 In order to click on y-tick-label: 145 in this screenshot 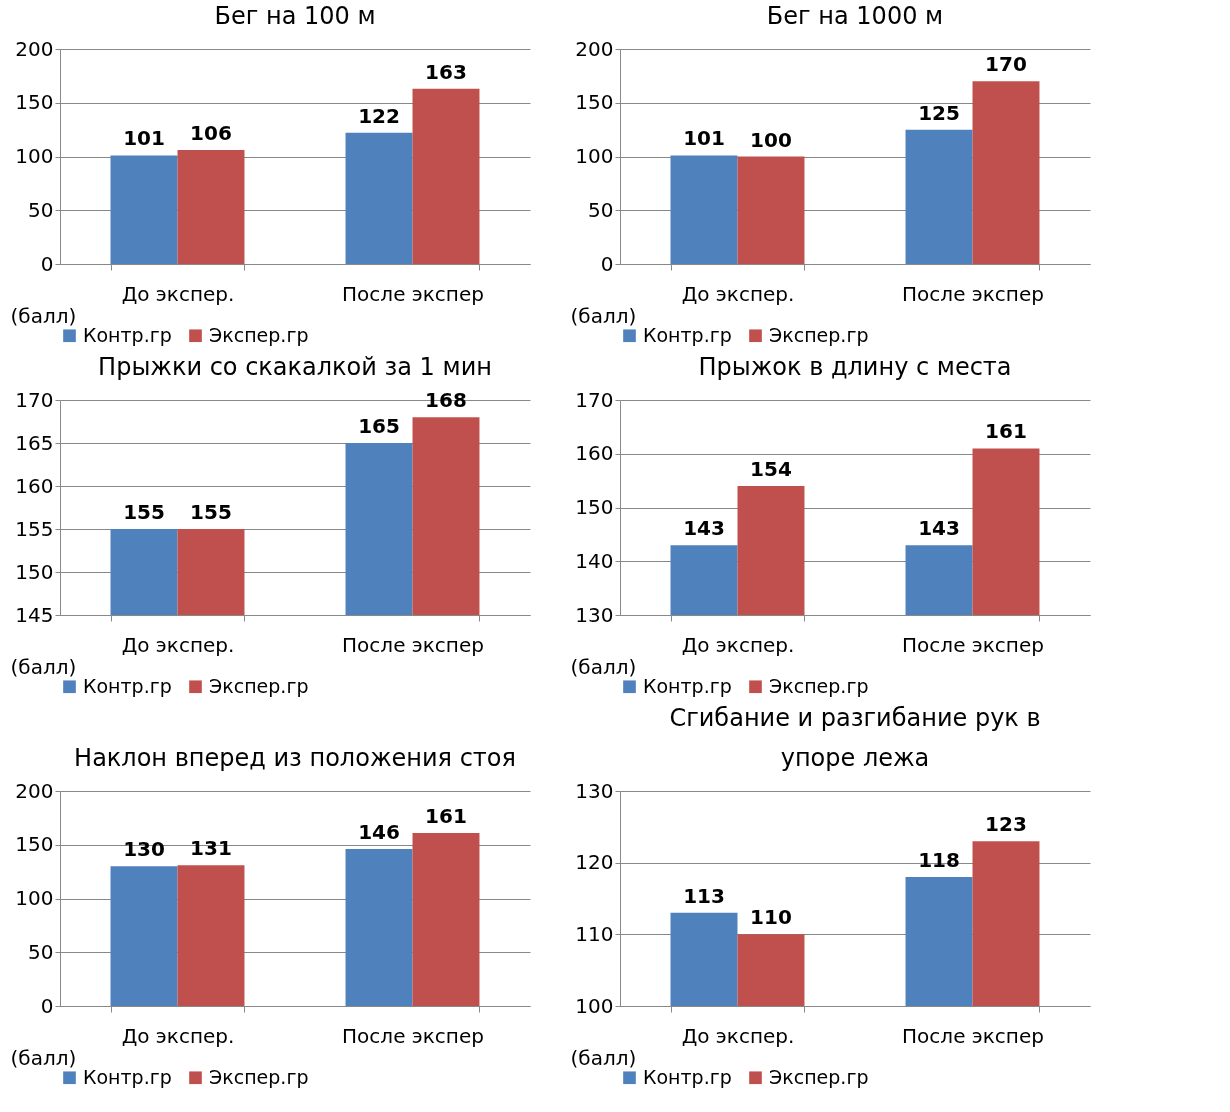, I will do `click(34, 614)`.